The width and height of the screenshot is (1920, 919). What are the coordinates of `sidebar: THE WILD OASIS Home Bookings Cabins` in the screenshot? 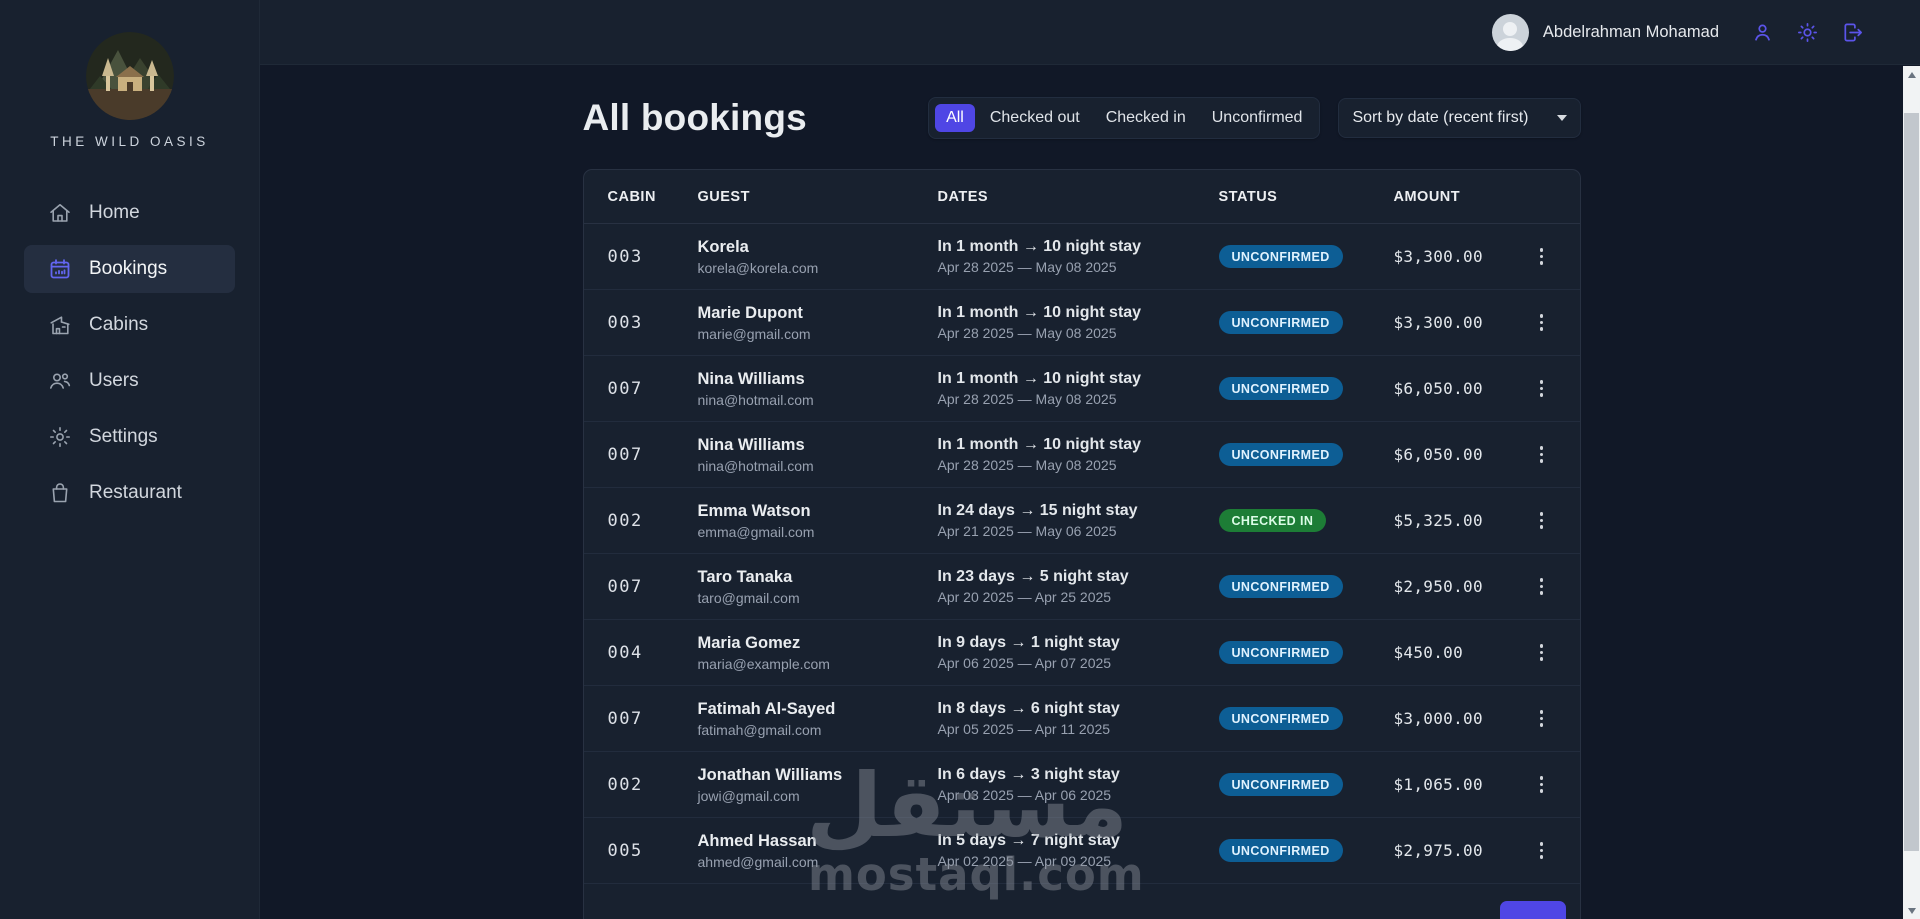 It's located at (130, 459).